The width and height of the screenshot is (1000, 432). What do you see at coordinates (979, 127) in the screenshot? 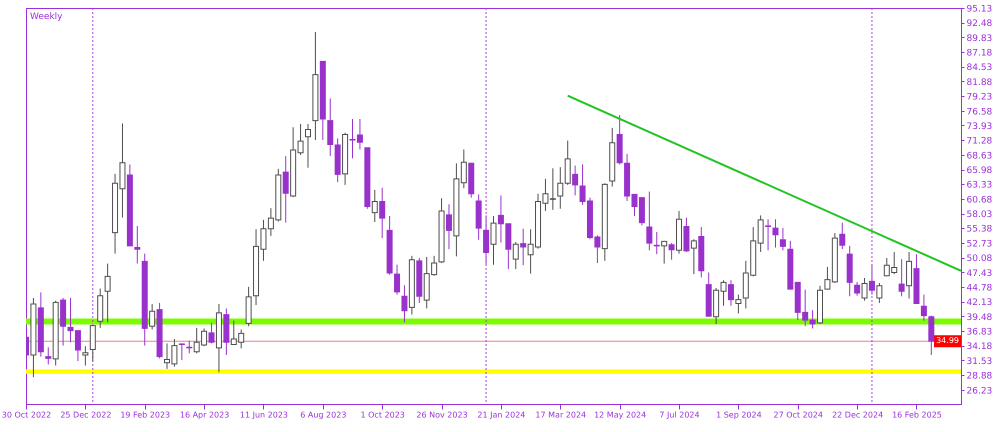
I see `y-tick-label: 73.93` at bounding box center [979, 127].